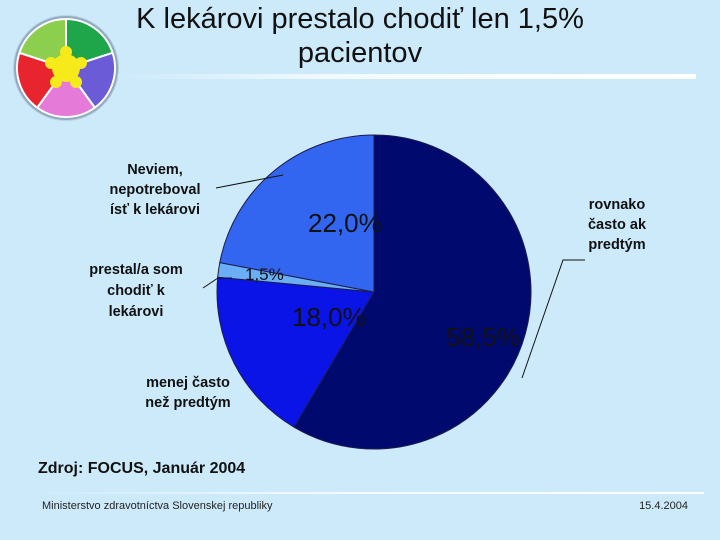 Image resolution: width=720 pixels, height=540 pixels. I want to click on slice-category-label: rovnako často ak predtým, so click(617, 225).